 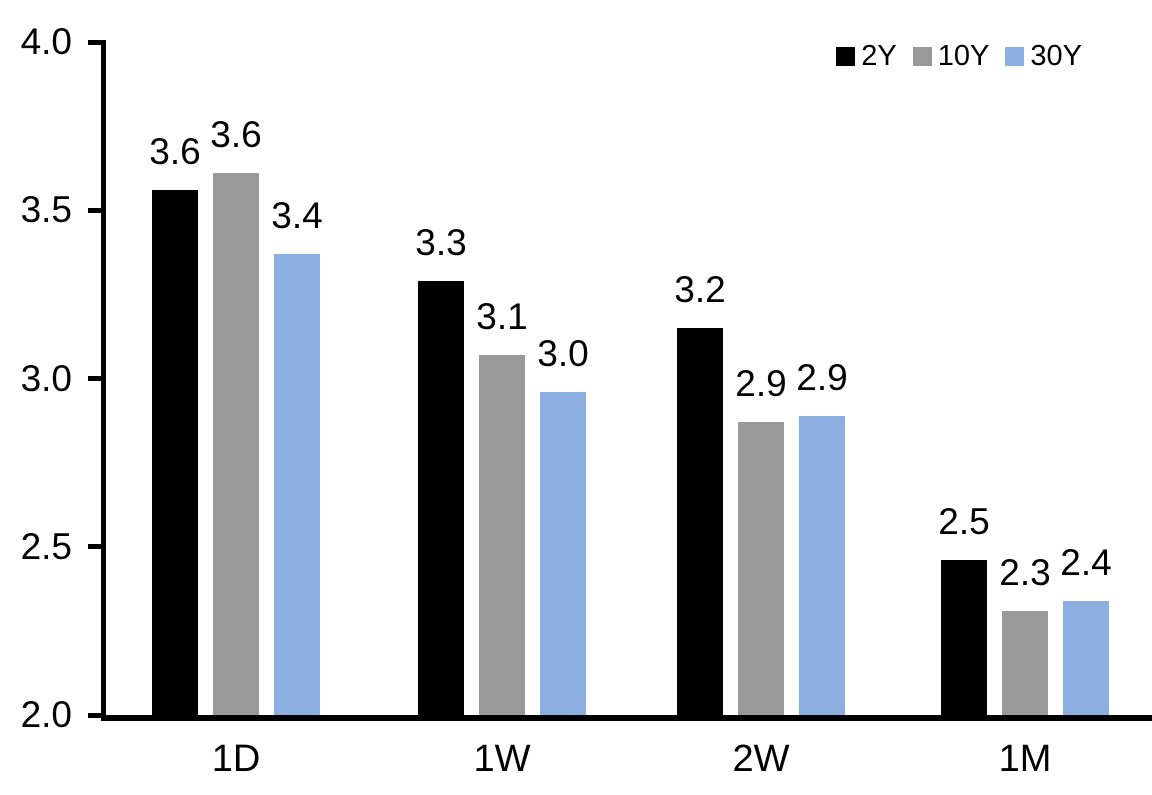 What do you see at coordinates (502, 759) in the screenshot?
I see `x-axis-category-label: 1W` at bounding box center [502, 759].